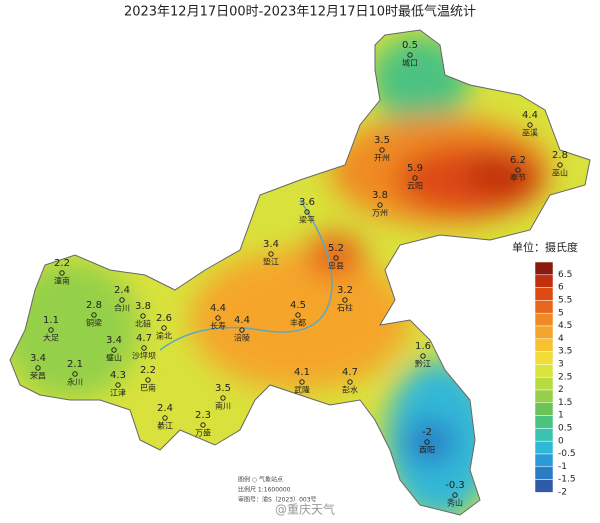 The height and width of the screenshot is (523, 600). Describe the element at coordinates (148, 370) in the screenshot. I see `station-value: 2.2` at that location.